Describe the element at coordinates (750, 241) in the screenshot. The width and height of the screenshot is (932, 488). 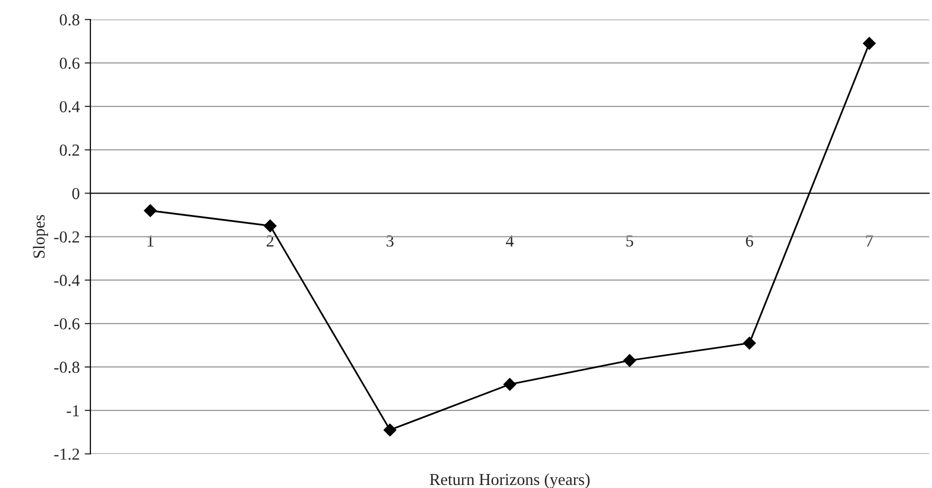
I see `x-tick-label: 6` at that location.